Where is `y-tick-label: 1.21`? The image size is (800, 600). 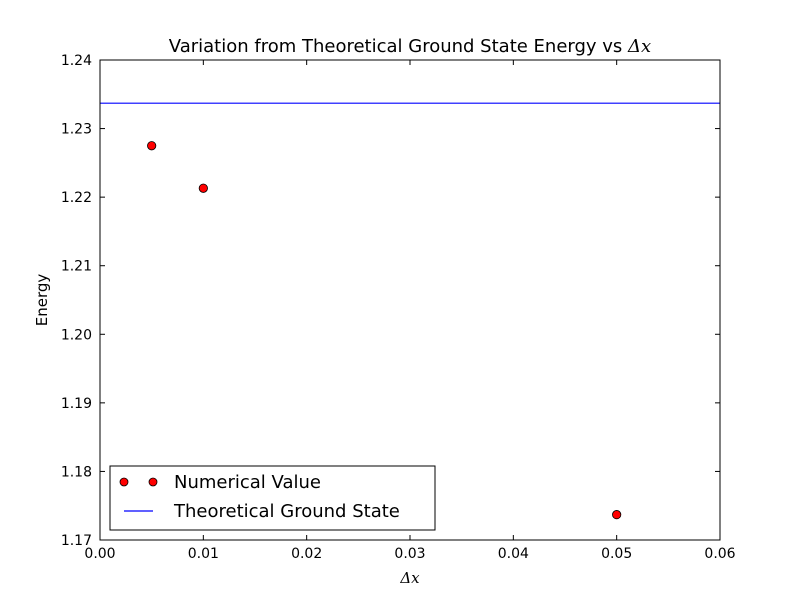
y-tick-label: 1.21 is located at coordinates (76, 267).